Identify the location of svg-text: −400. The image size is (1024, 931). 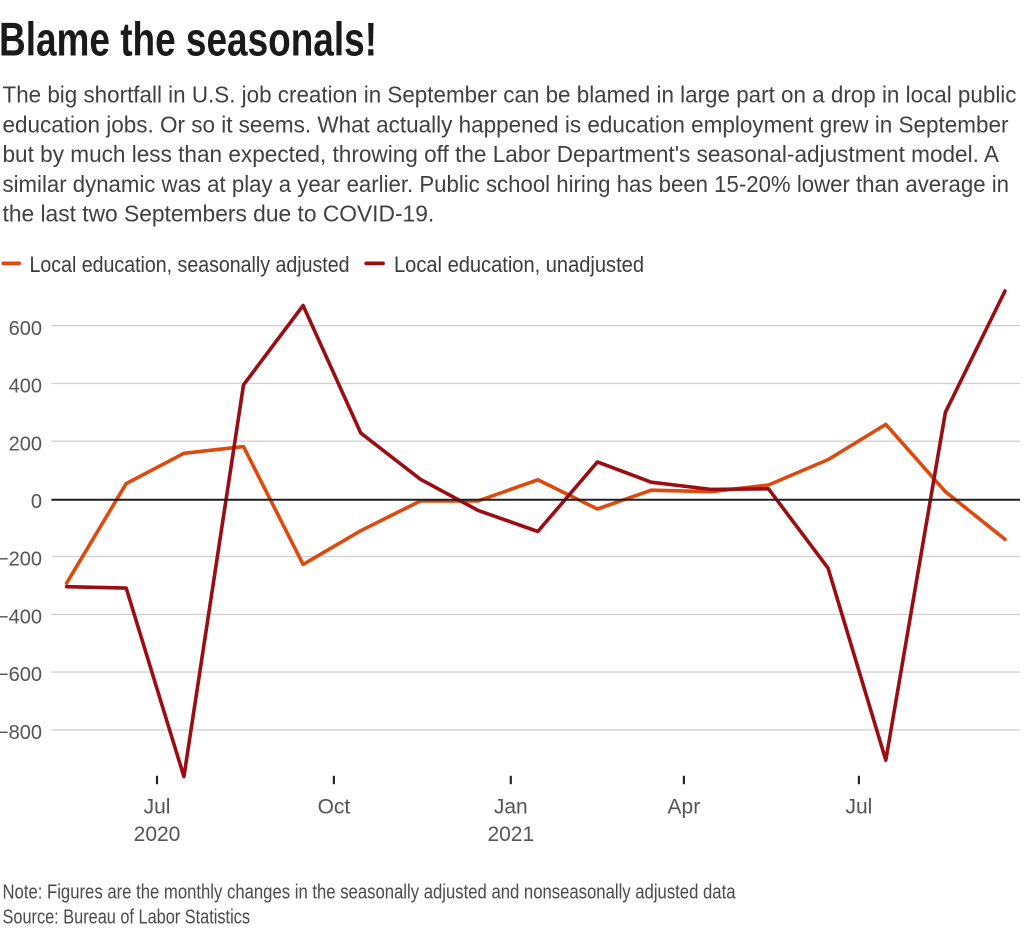
(21, 618).